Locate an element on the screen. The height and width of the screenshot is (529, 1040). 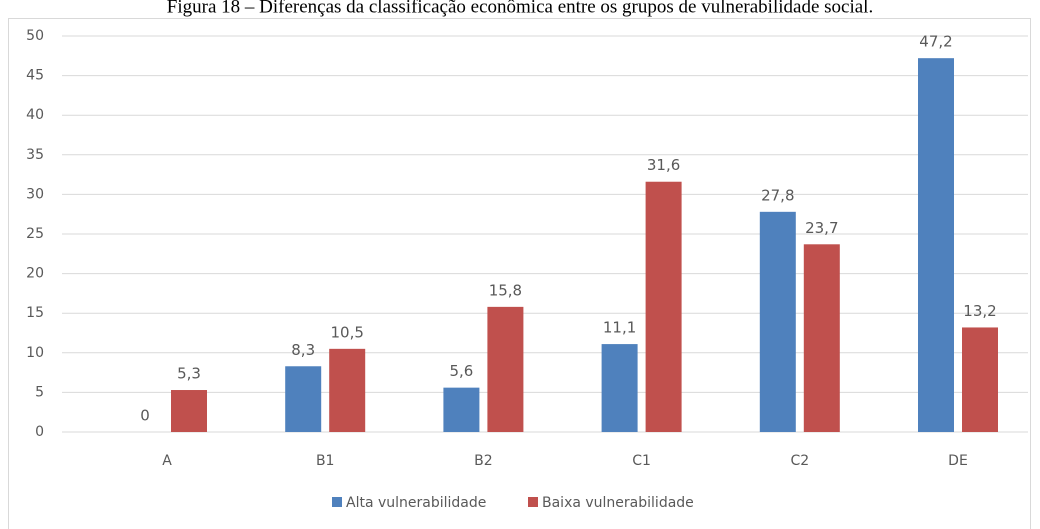
x-tick-label: B1 is located at coordinates (325, 461).